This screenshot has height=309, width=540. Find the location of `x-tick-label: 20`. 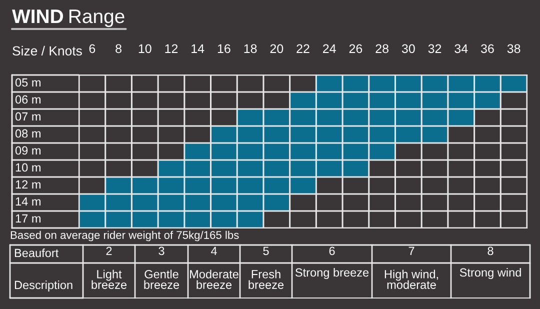

x-tick-label: 20 is located at coordinates (277, 49).